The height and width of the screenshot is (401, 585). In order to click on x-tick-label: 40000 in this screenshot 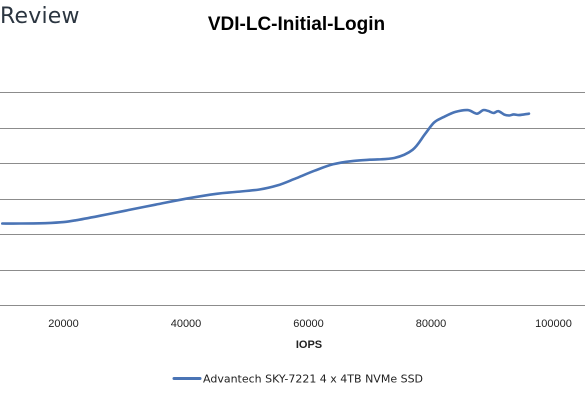, I will do `click(186, 324)`.